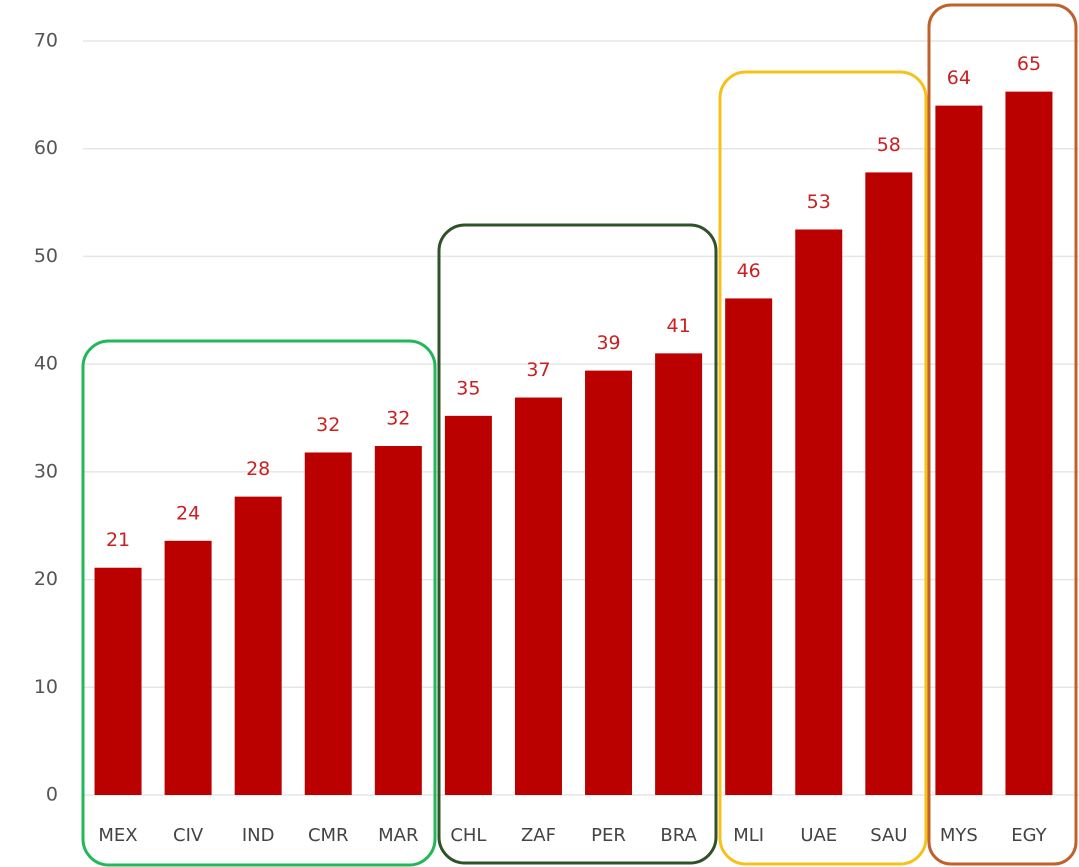 This screenshot has width=1079, height=867. What do you see at coordinates (678, 835) in the screenshot?
I see `x-tick-label: BRA` at bounding box center [678, 835].